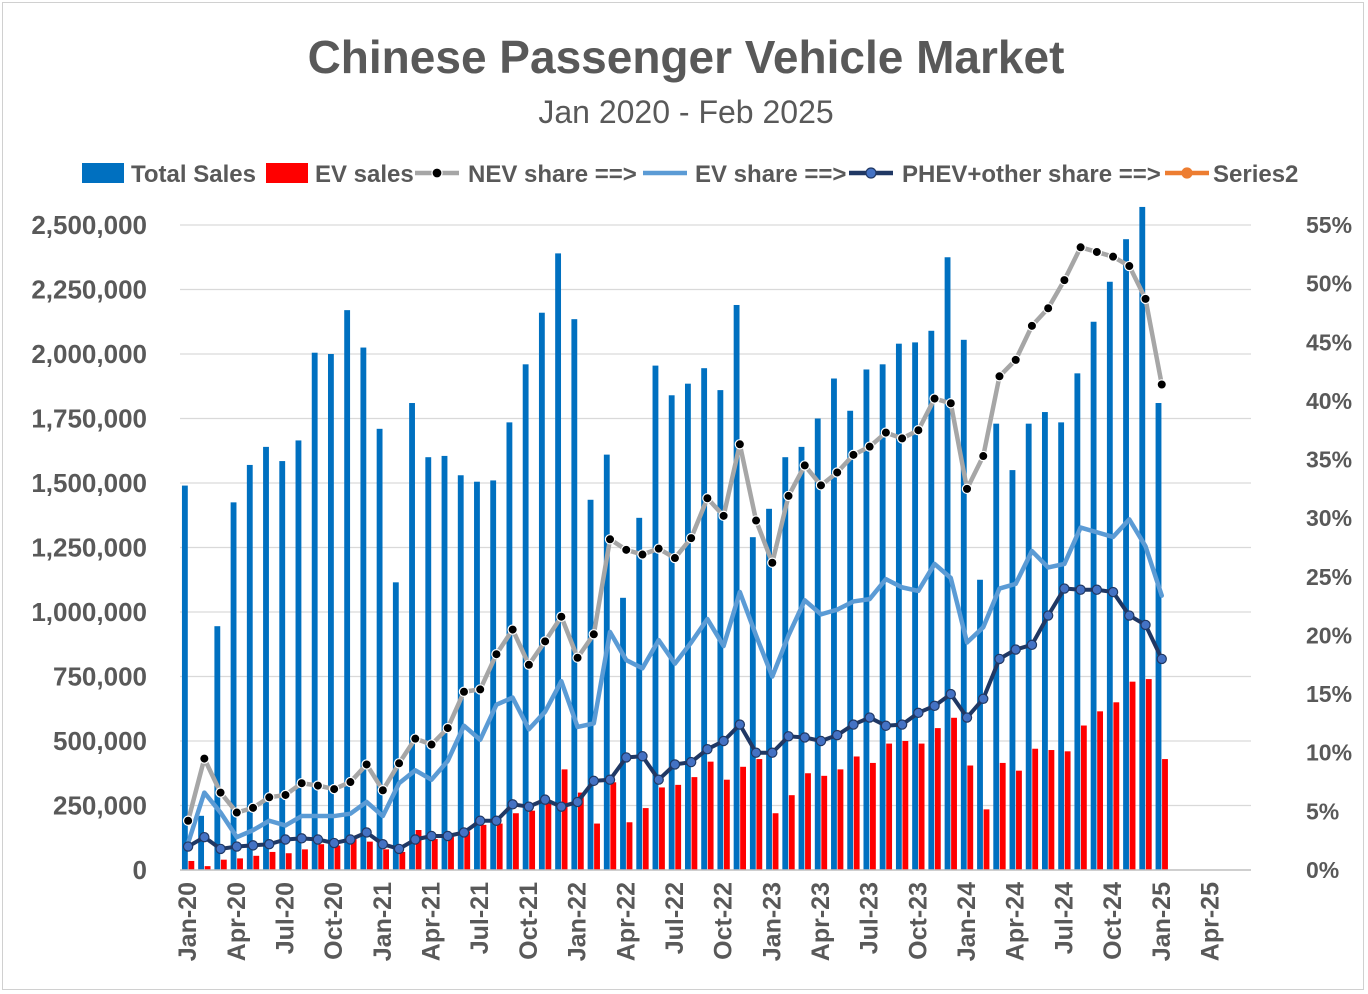 Image resolution: width=1368 pixels, height=994 pixels. Describe the element at coordinates (1329, 284) in the screenshot. I see `right-axis-tick-label: 50%` at that location.